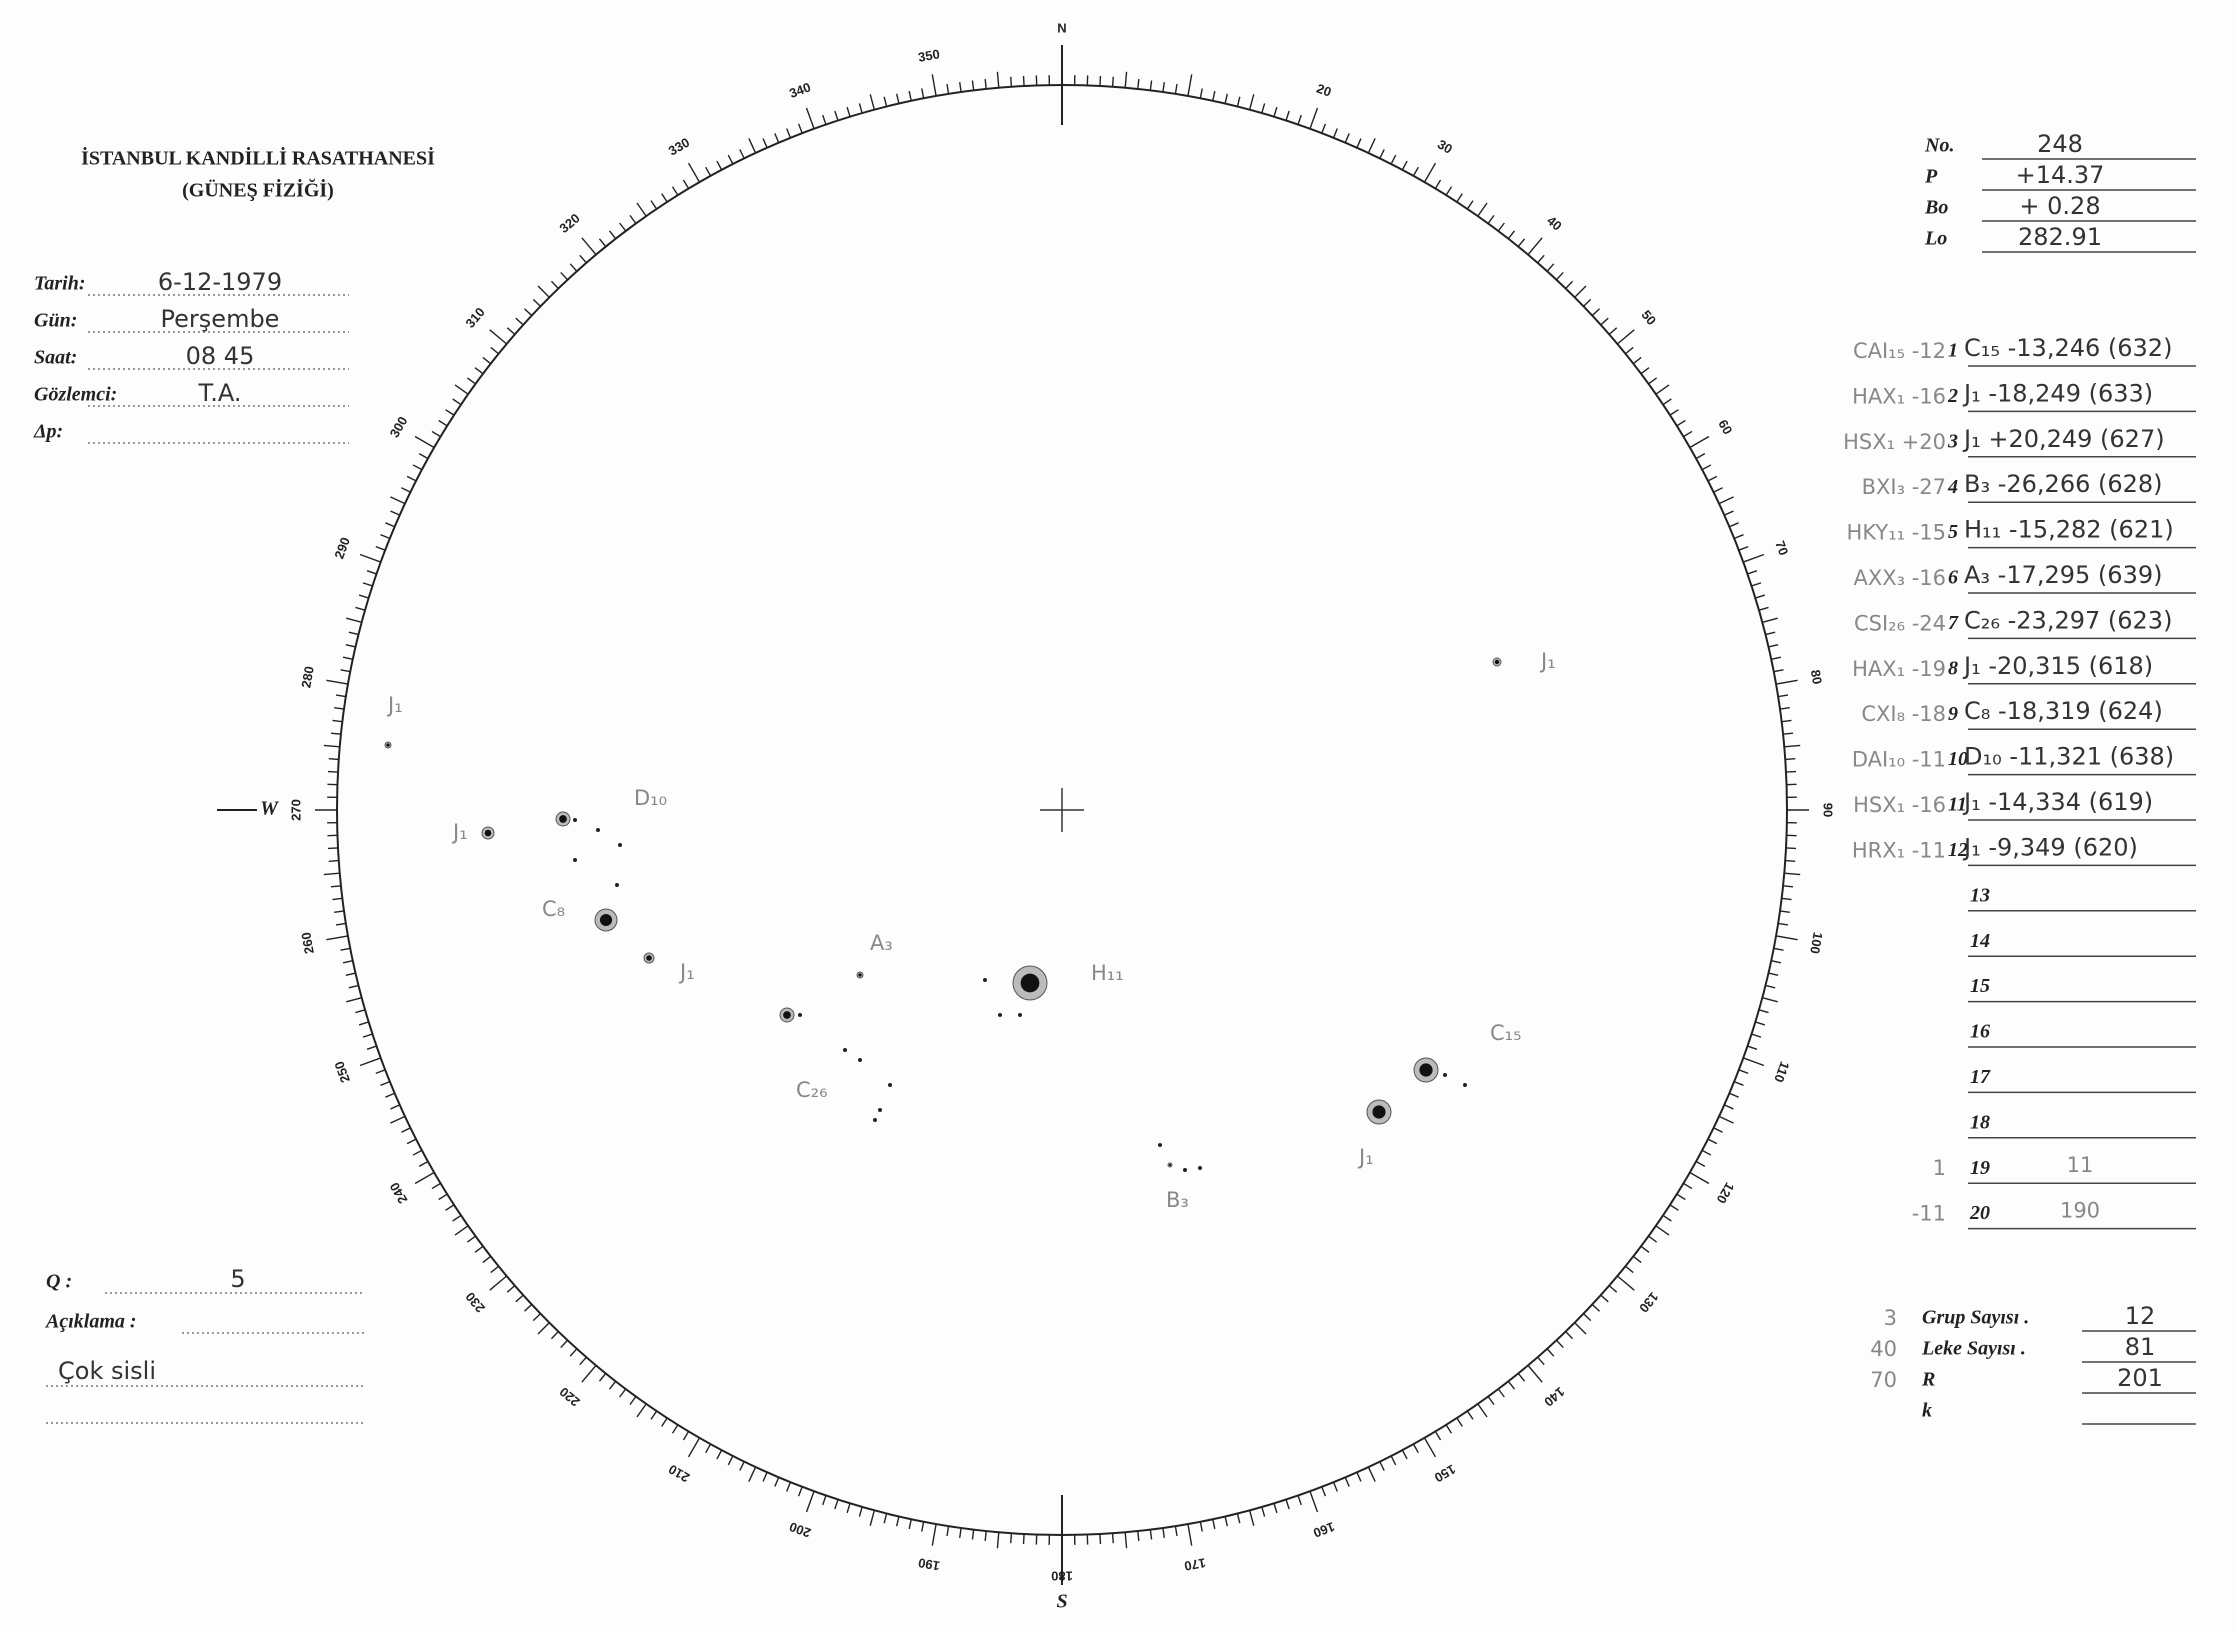 This screenshot has height=1632, width=2236. I want to click on summary-value: 201, so click(2140, 1378).